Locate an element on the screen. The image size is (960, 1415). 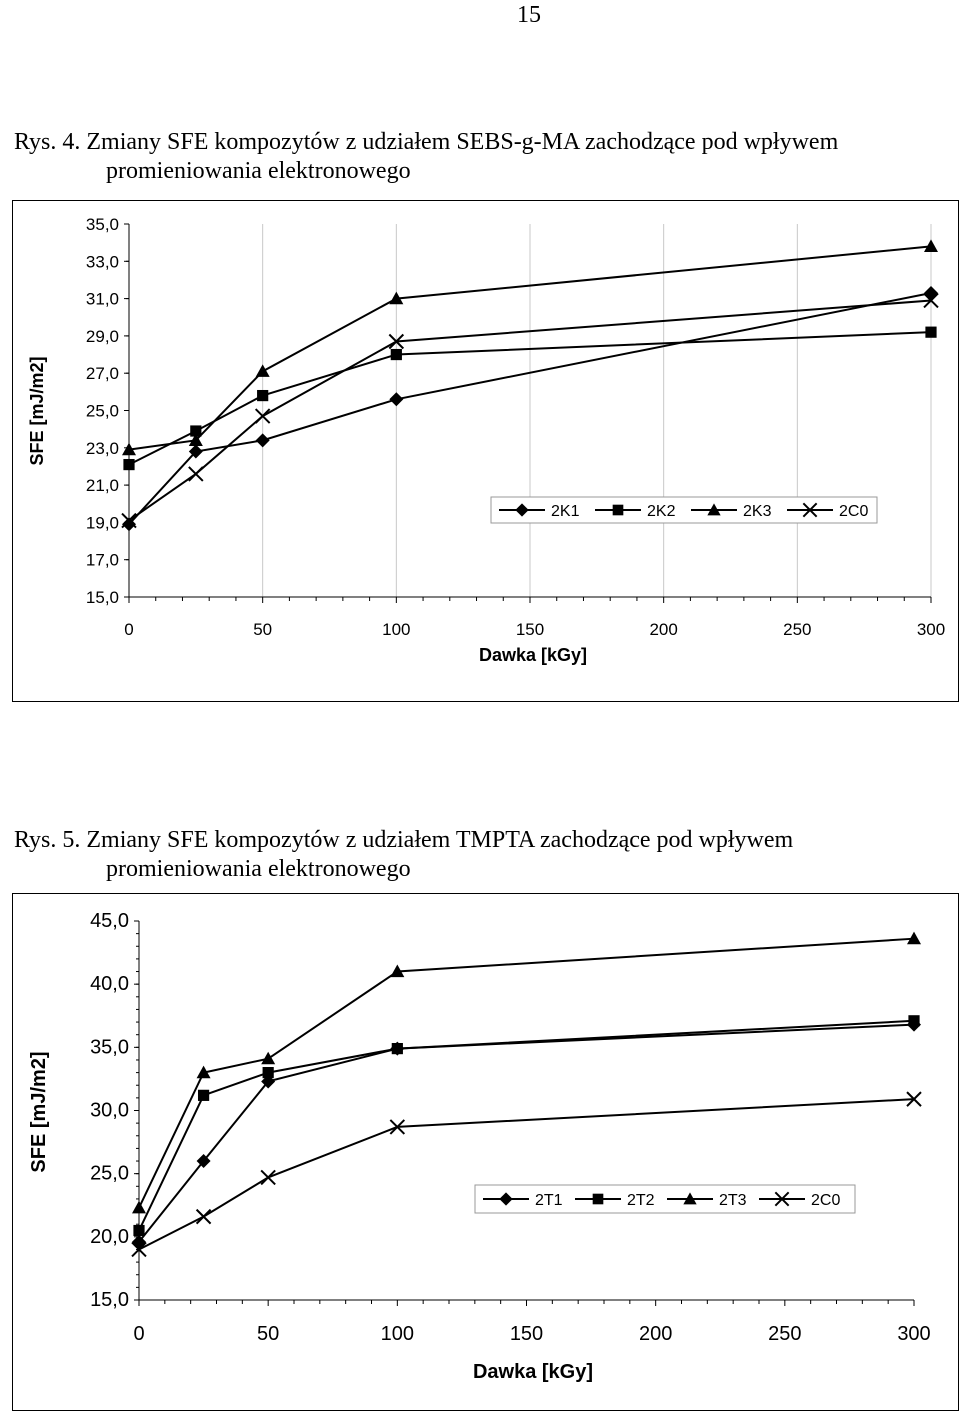
series-line is located at coordinates (526, 1174).